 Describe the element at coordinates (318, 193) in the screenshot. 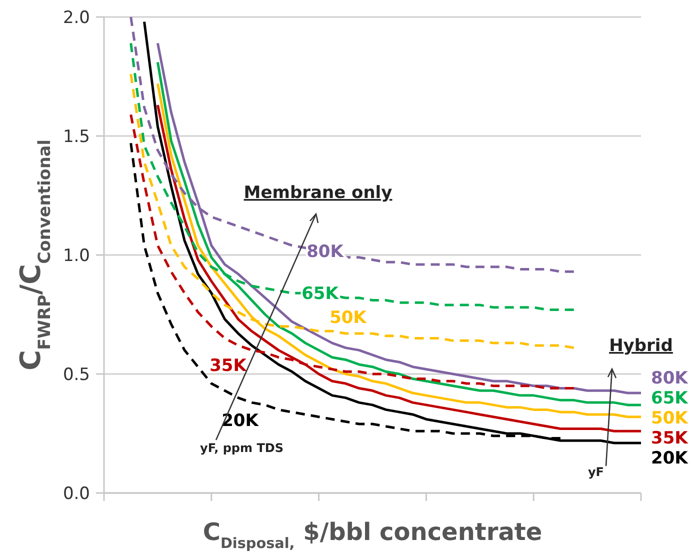

I see `annotation: Membrane only` at that location.